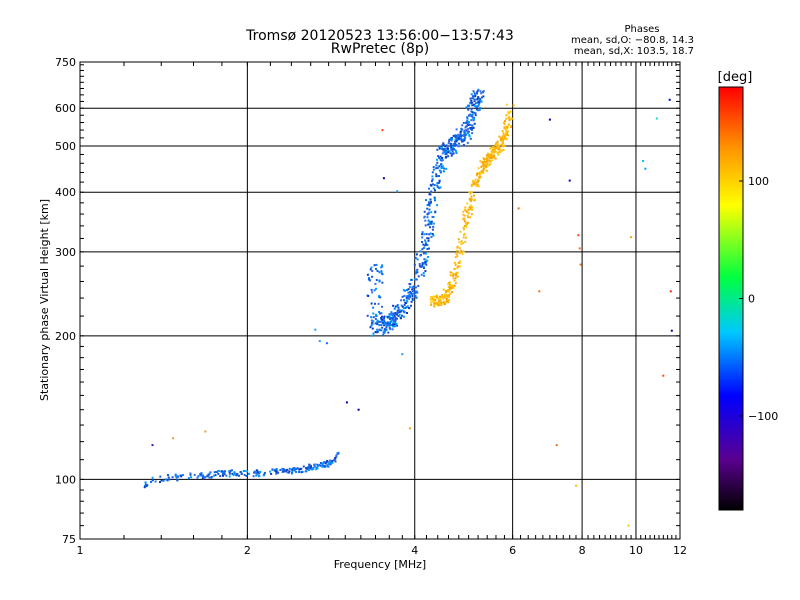 The height and width of the screenshot is (600, 800). What do you see at coordinates (380, 564) in the screenshot?
I see `x-axis-label: Frequency [MHz]` at bounding box center [380, 564].